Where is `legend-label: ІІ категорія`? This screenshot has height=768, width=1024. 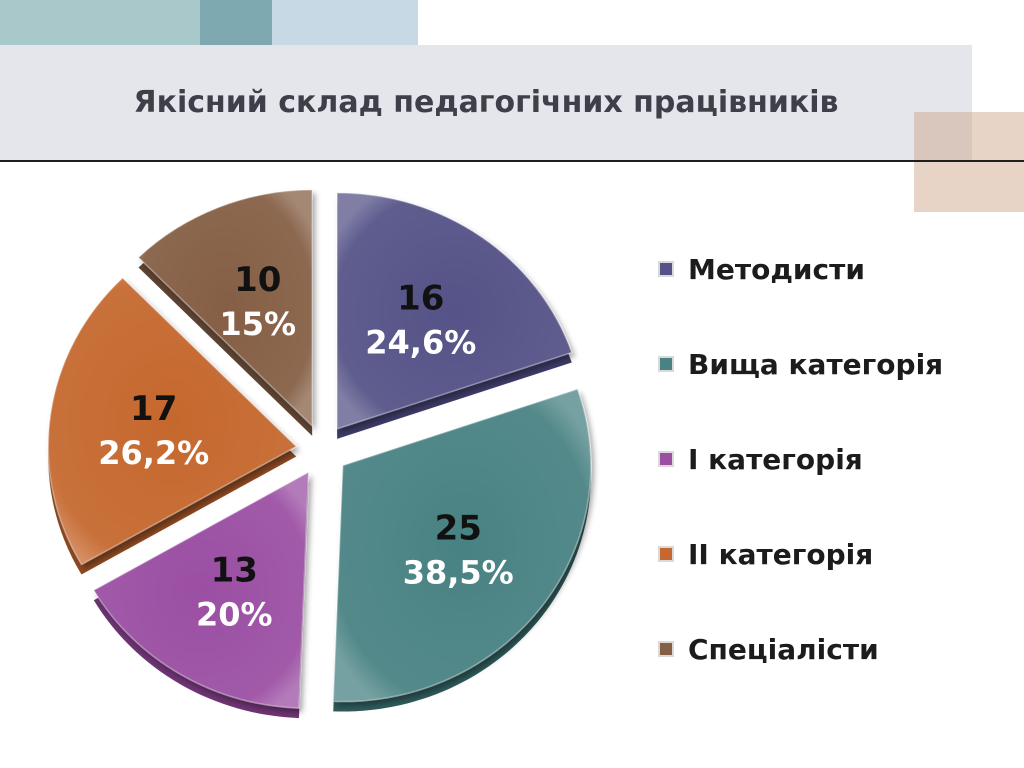
legend-label: ІІ категорія is located at coordinates (781, 554).